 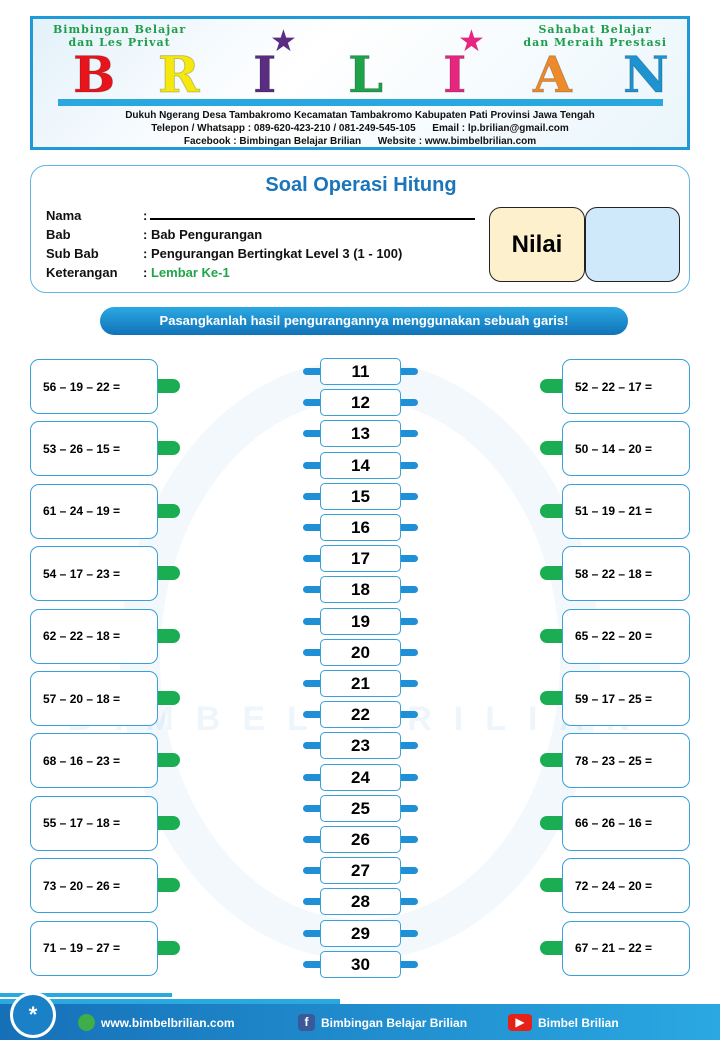 What do you see at coordinates (626, 886) in the screenshot?
I see `right-question-card: 72 – 24 – 20 =` at bounding box center [626, 886].